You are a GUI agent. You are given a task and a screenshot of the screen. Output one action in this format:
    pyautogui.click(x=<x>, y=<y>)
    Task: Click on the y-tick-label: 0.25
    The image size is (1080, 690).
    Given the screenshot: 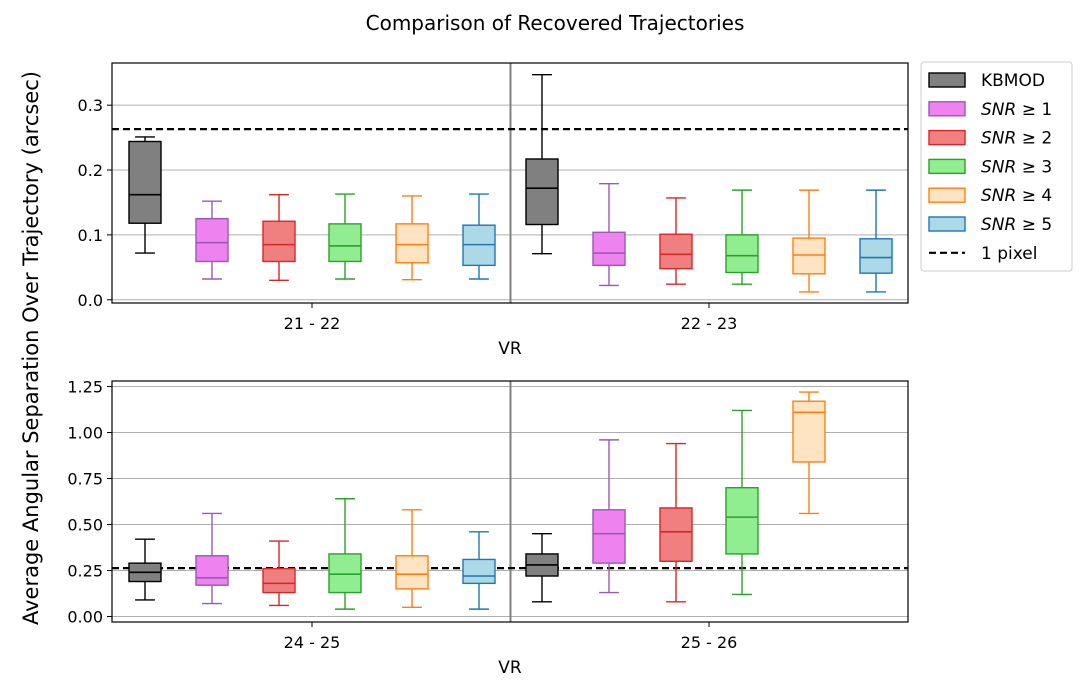 What is the action you would take?
    pyautogui.click(x=85, y=570)
    